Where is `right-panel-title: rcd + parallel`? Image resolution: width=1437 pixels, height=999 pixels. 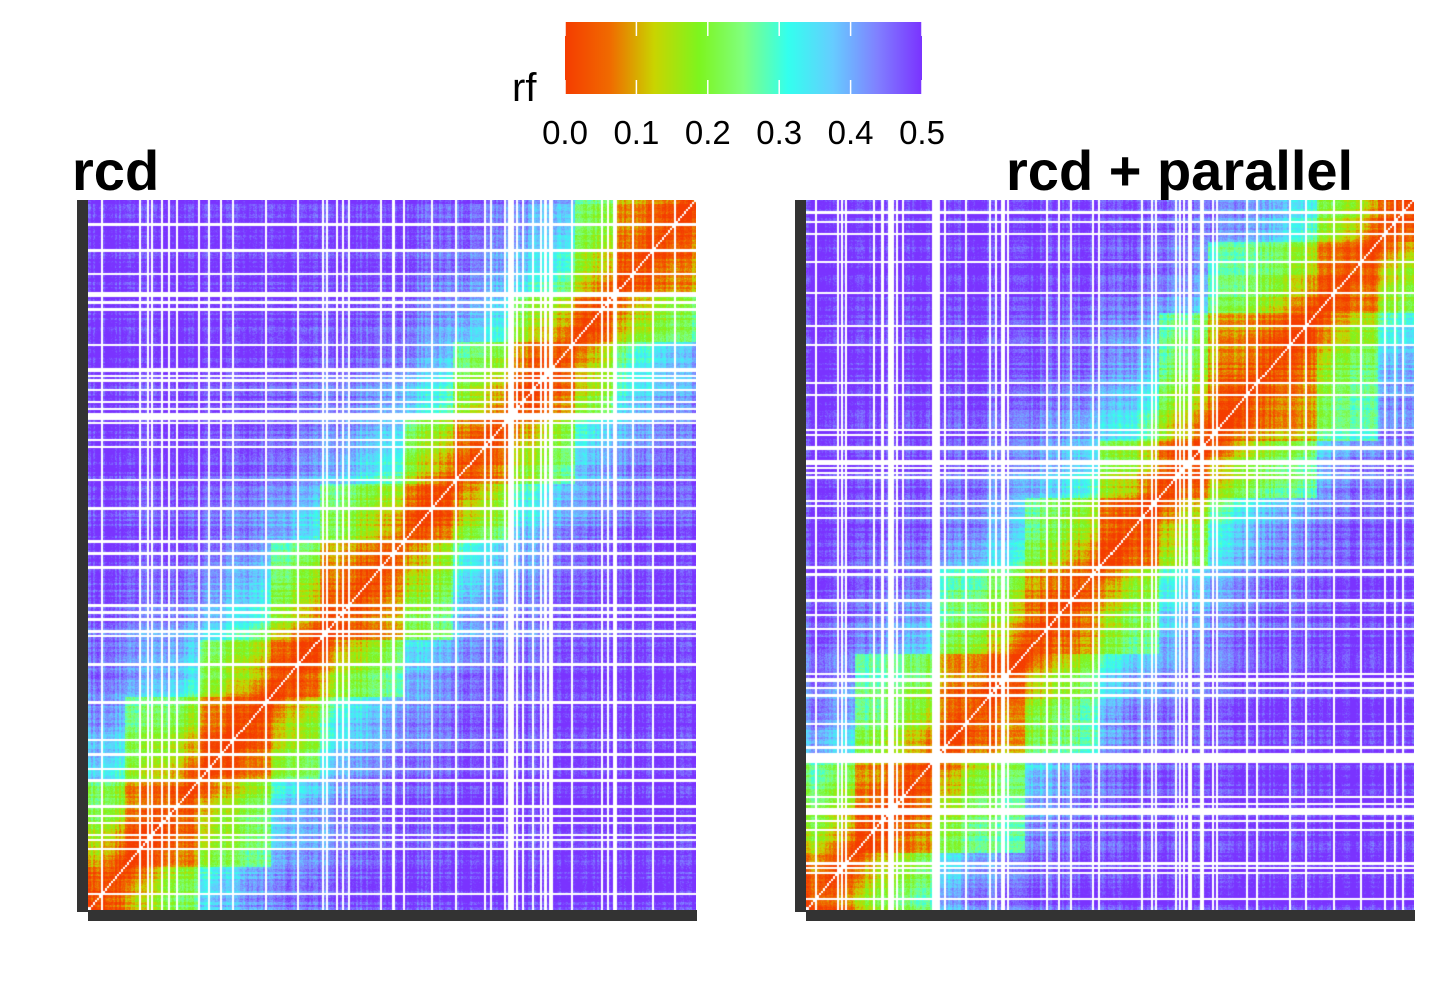 right-panel-title: rcd + parallel is located at coordinates (1179, 170).